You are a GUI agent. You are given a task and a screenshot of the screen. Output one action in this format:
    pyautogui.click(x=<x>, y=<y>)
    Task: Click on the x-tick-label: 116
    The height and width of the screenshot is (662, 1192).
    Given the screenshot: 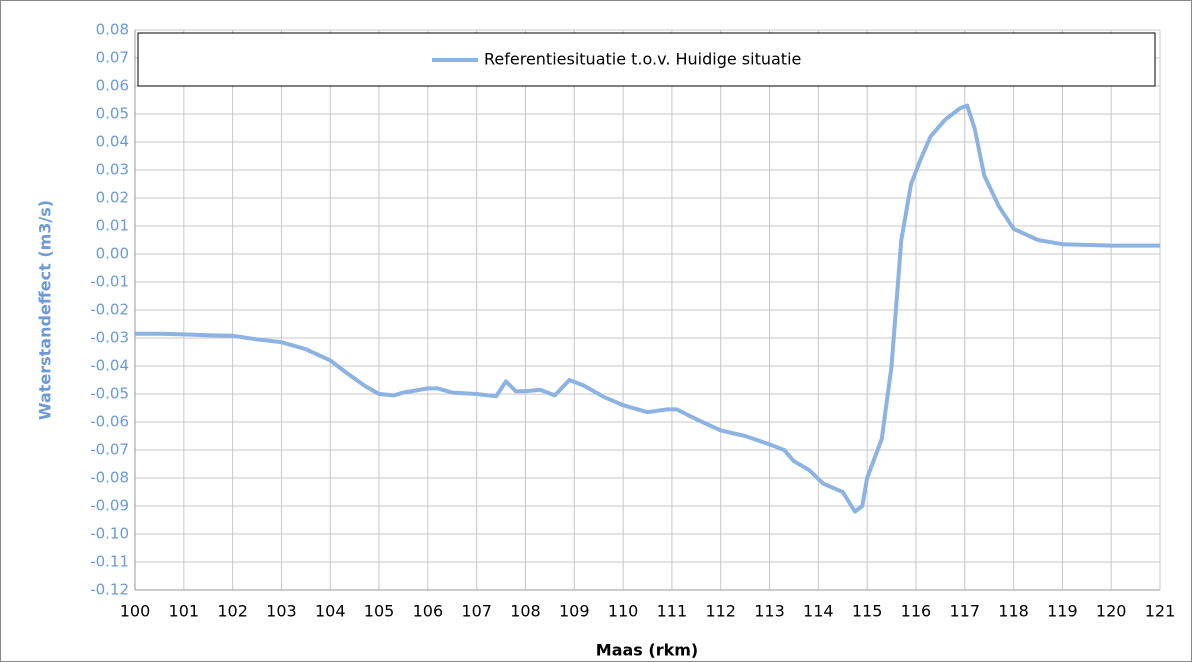 What is the action you would take?
    pyautogui.click(x=916, y=611)
    